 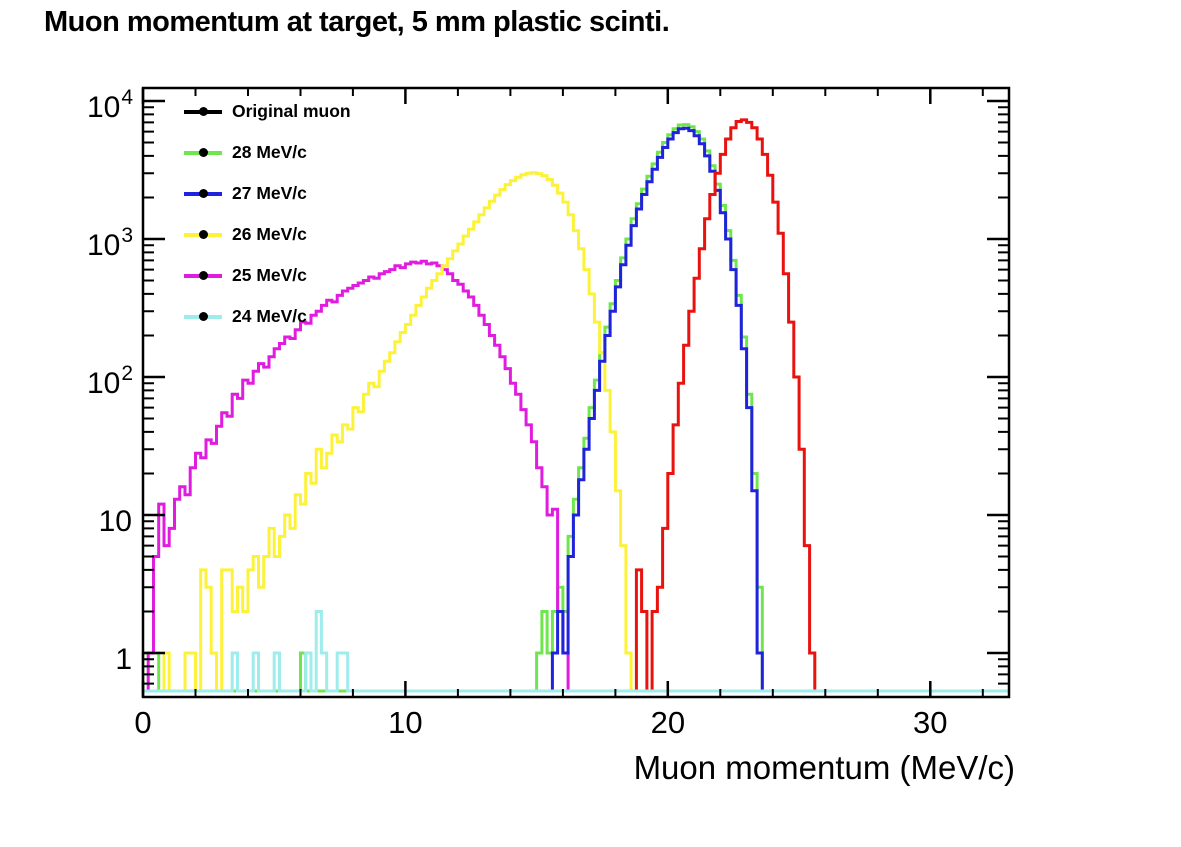 I want to click on legend-label: 27 MeV/c, so click(x=269, y=193).